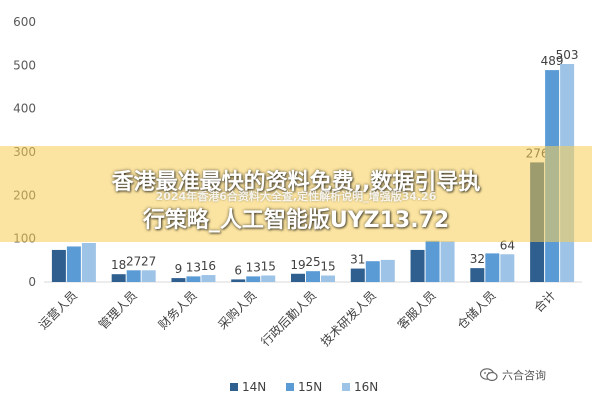 The width and height of the screenshot is (592, 400). What do you see at coordinates (545, 302) in the screenshot?
I see `category-label: 合计` at bounding box center [545, 302].